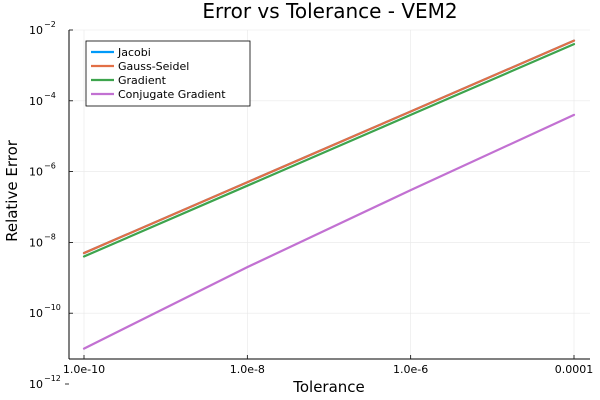 This screenshot has height=400, width=600. Describe the element at coordinates (328, 387) in the screenshot. I see `x-axis-label: Tolerance` at that location.